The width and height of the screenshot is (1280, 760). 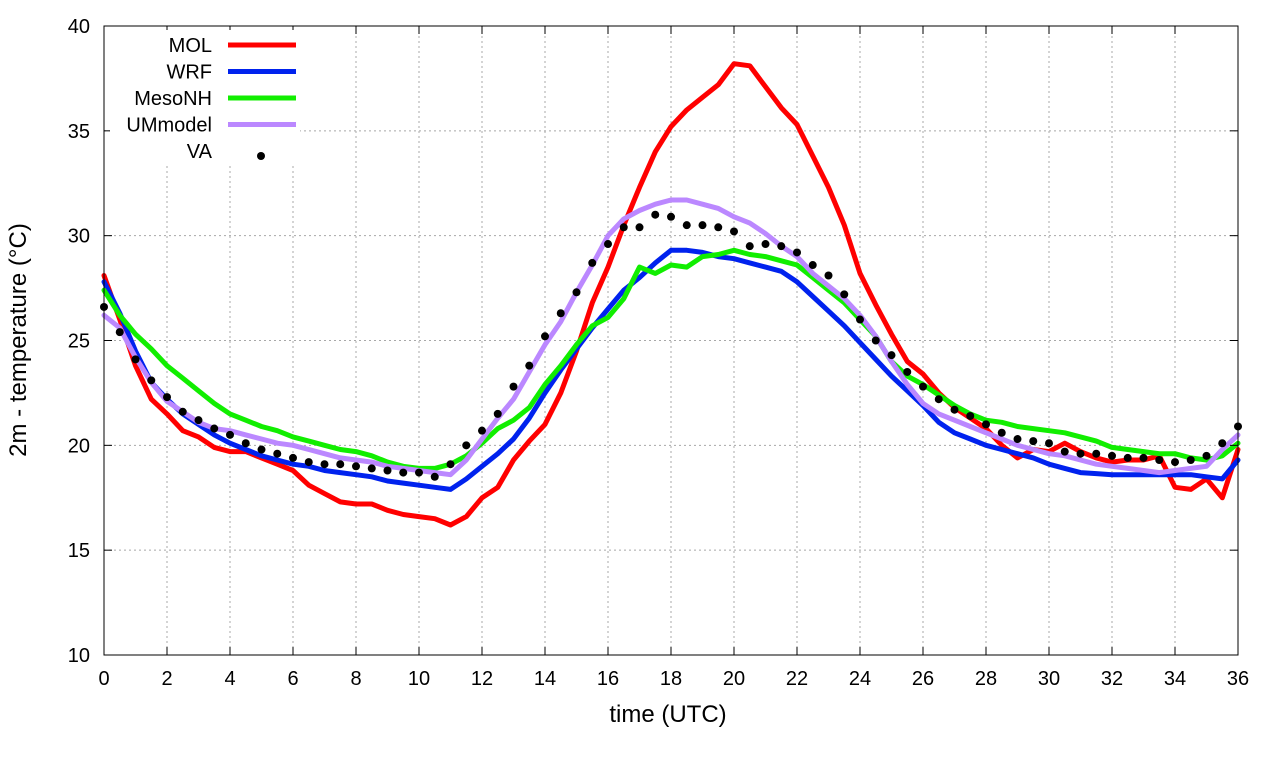 I want to click on legend-label-va: VA, so click(x=200, y=152).